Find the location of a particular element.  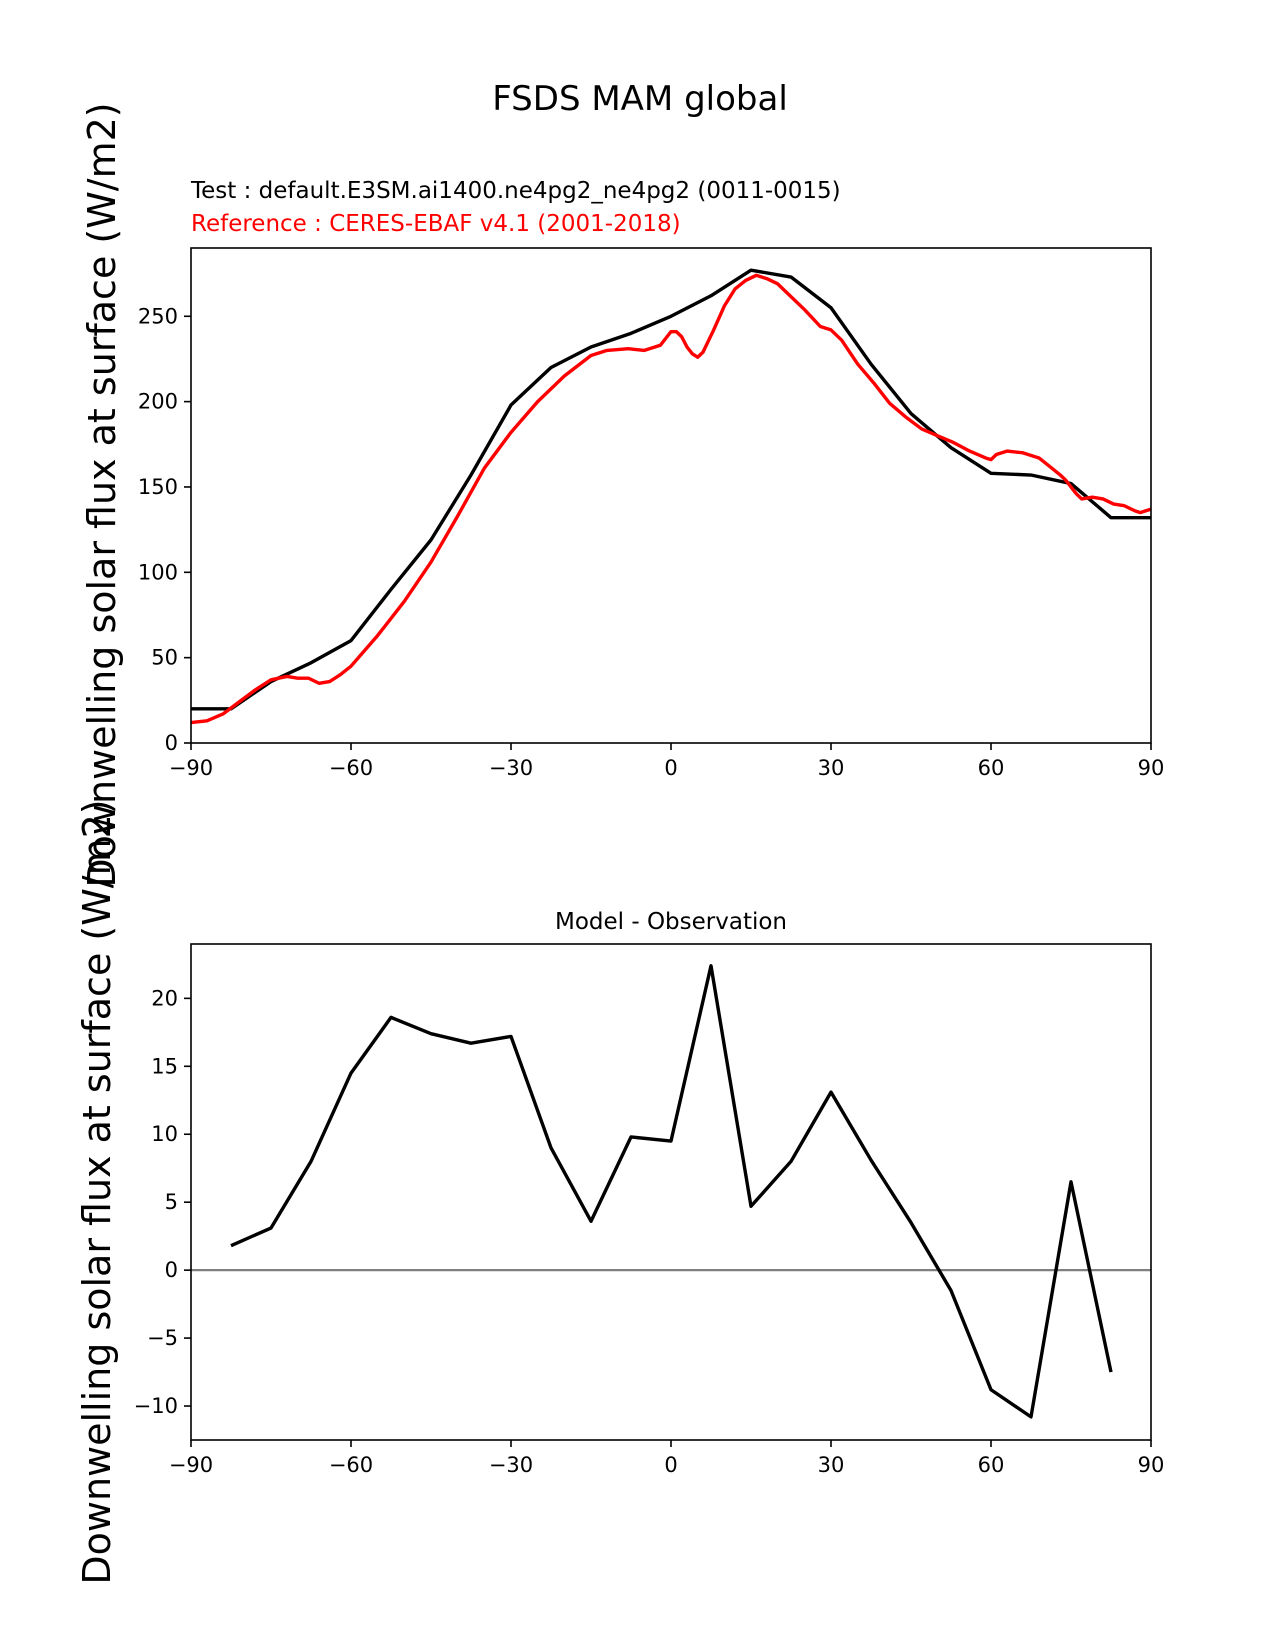

bottom-y-ticks: −10 −5 0 5 10 15 20 is located at coordinates (162, 1202).